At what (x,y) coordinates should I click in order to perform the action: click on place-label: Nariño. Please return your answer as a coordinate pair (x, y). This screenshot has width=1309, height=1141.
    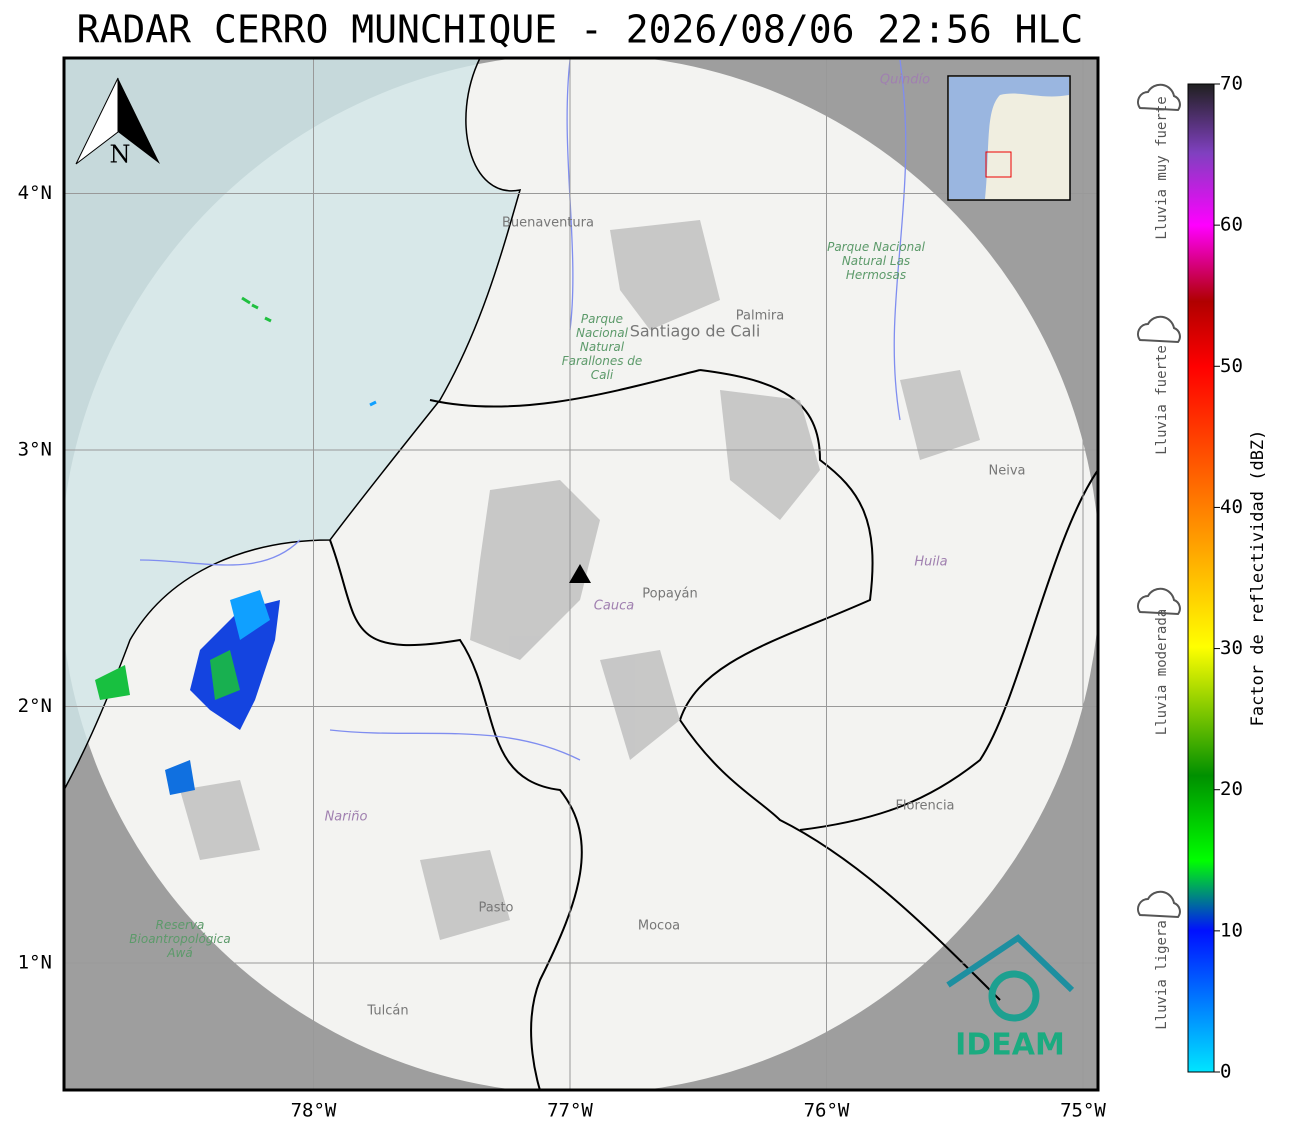
    Looking at the image, I should click on (346, 817).